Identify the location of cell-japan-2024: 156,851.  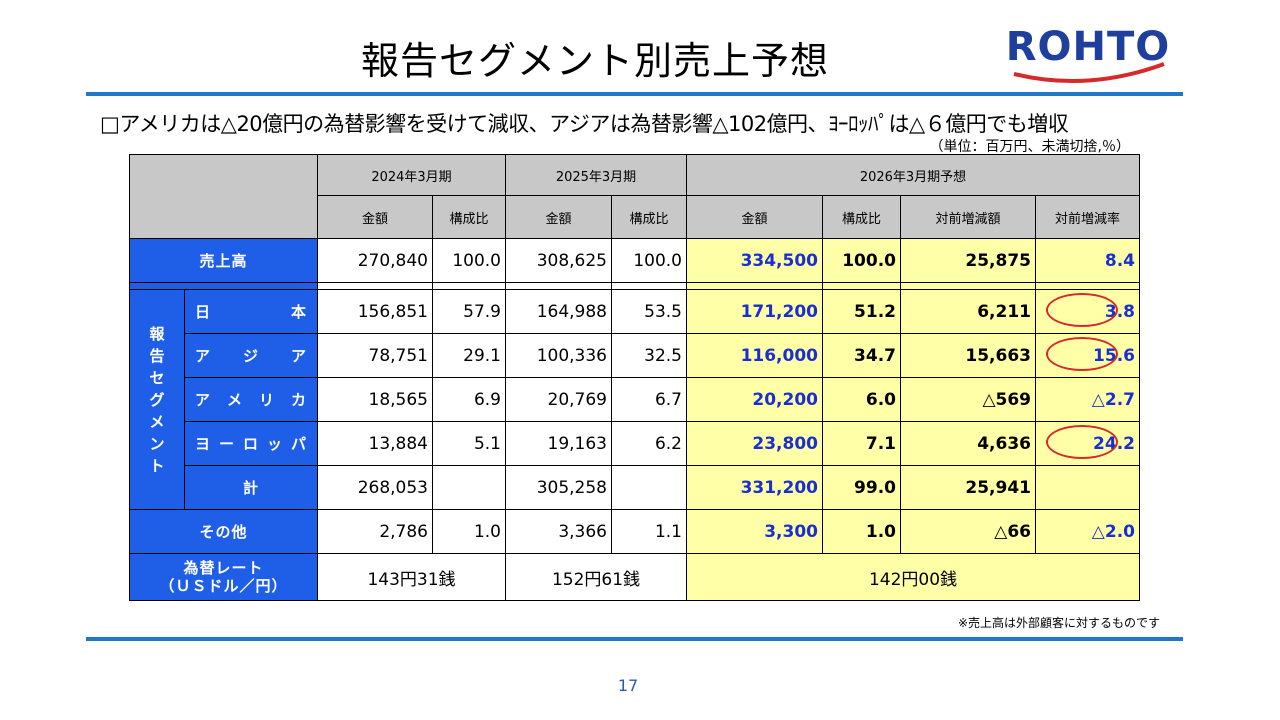
(375, 311).